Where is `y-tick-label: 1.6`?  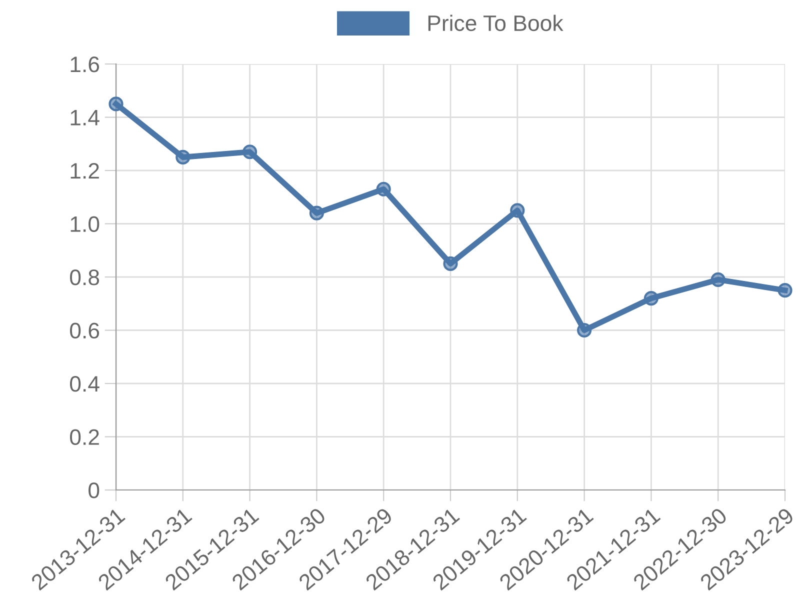
y-tick-label: 1.6 is located at coordinates (85, 64).